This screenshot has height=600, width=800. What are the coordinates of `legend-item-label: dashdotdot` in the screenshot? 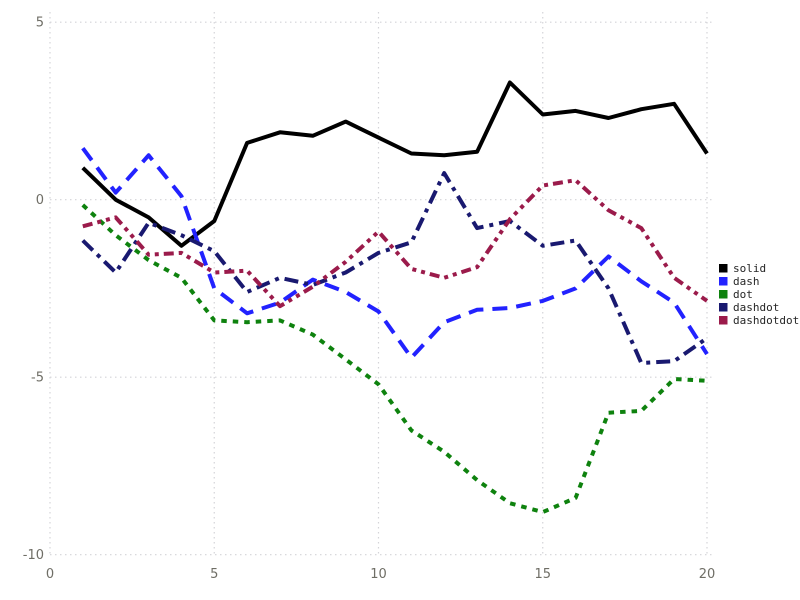 It's located at (766, 320).